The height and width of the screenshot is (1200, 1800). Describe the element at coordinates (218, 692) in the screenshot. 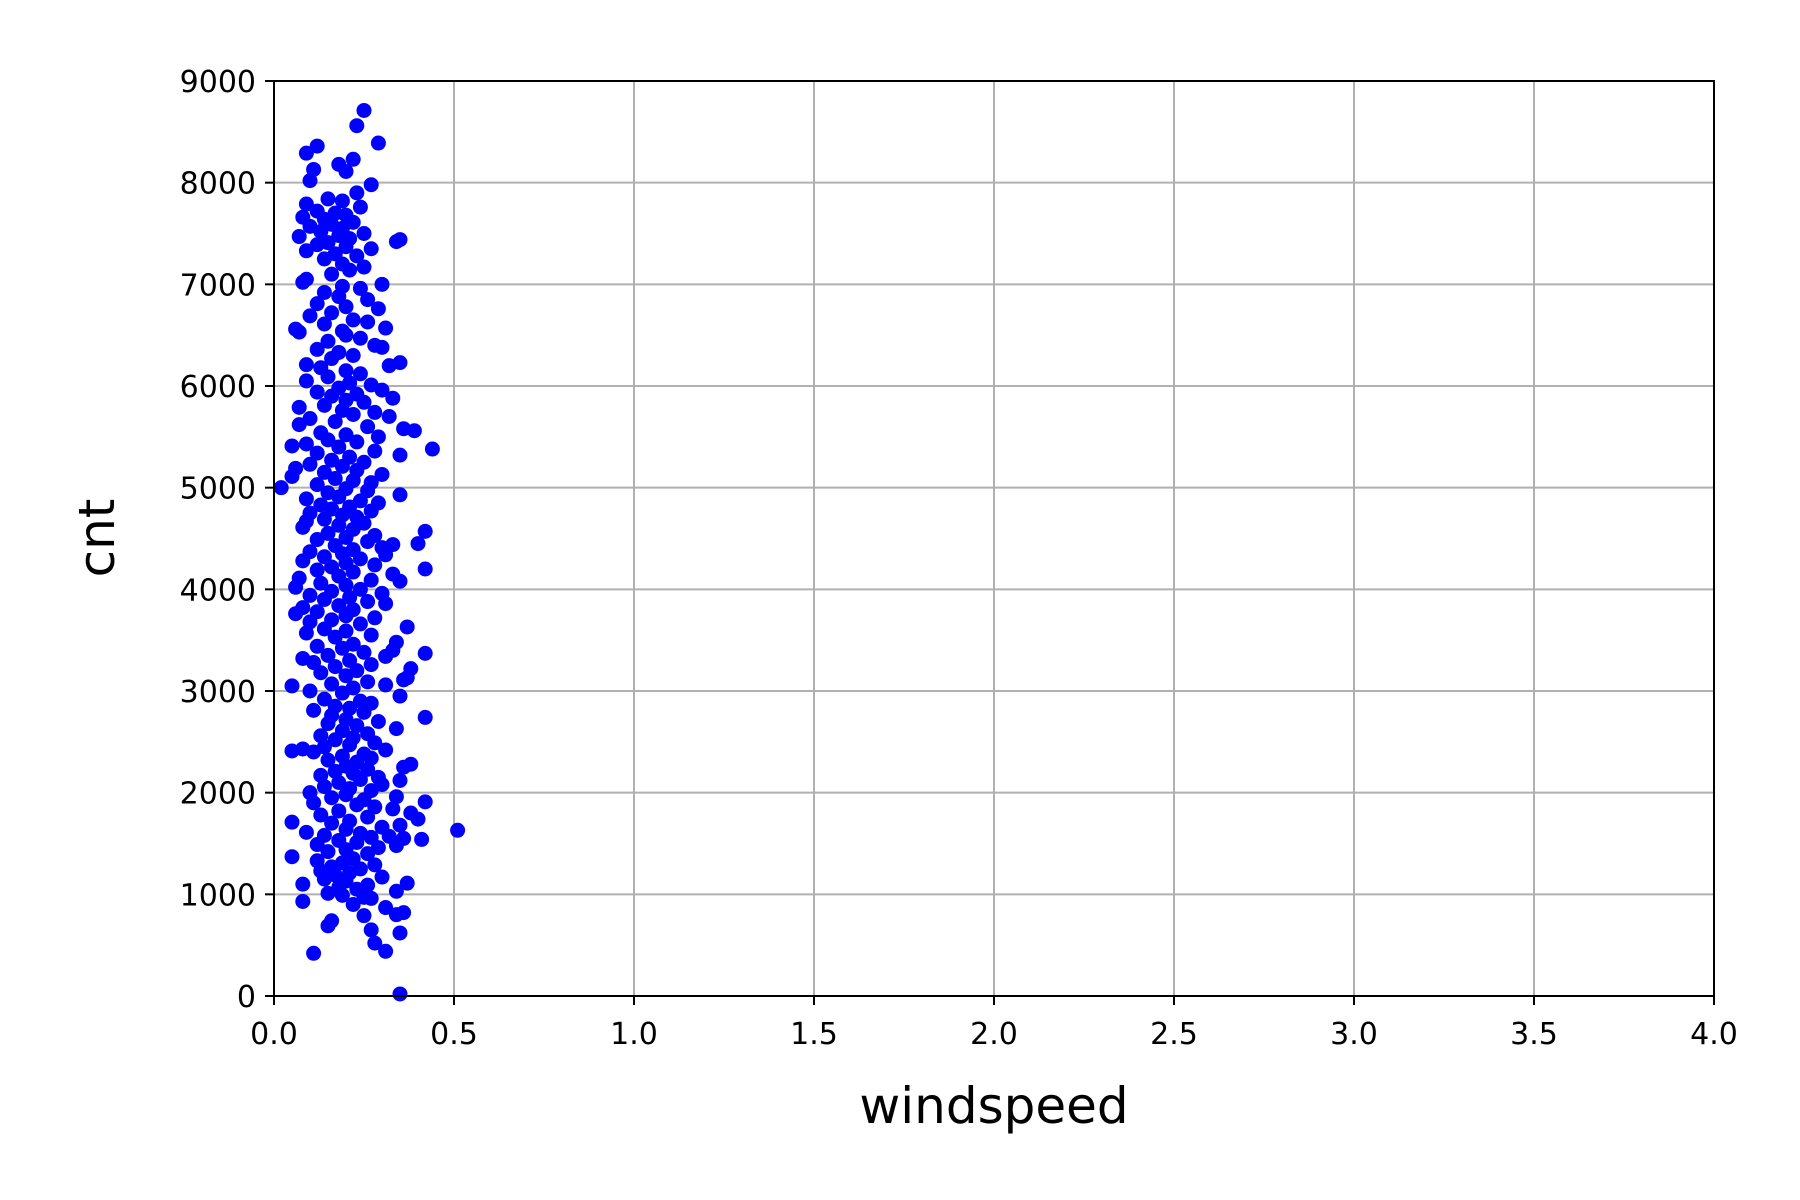

I see `y-tick-label: 3000` at that location.